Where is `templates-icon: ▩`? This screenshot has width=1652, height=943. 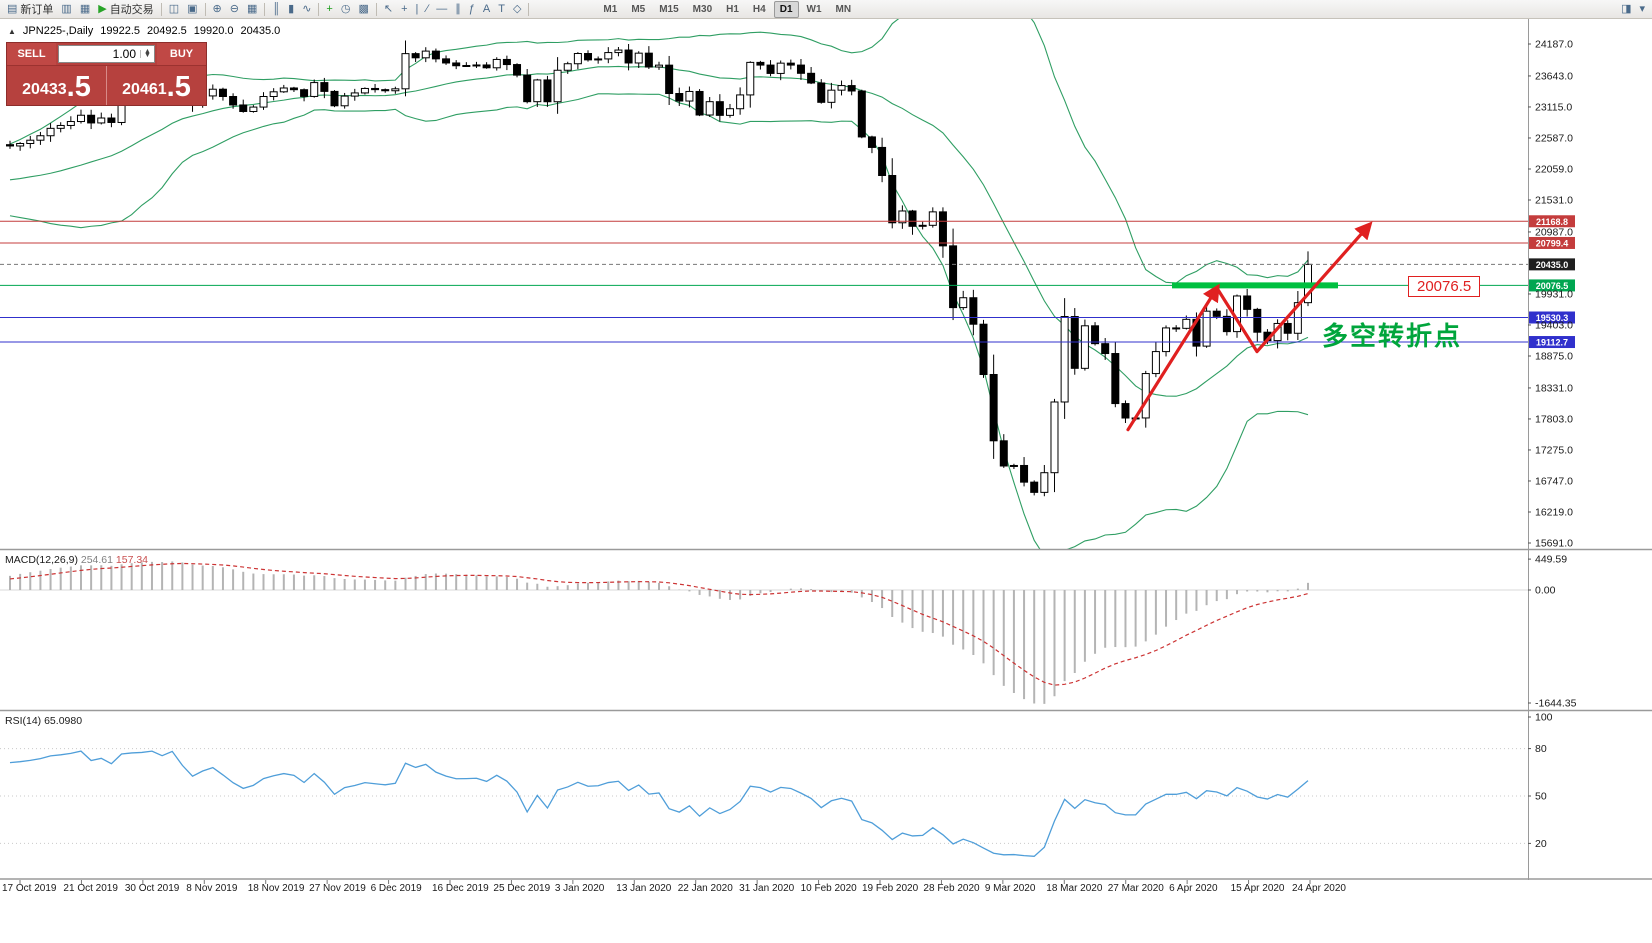 templates-icon: ▩ is located at coordinates (363, 8).